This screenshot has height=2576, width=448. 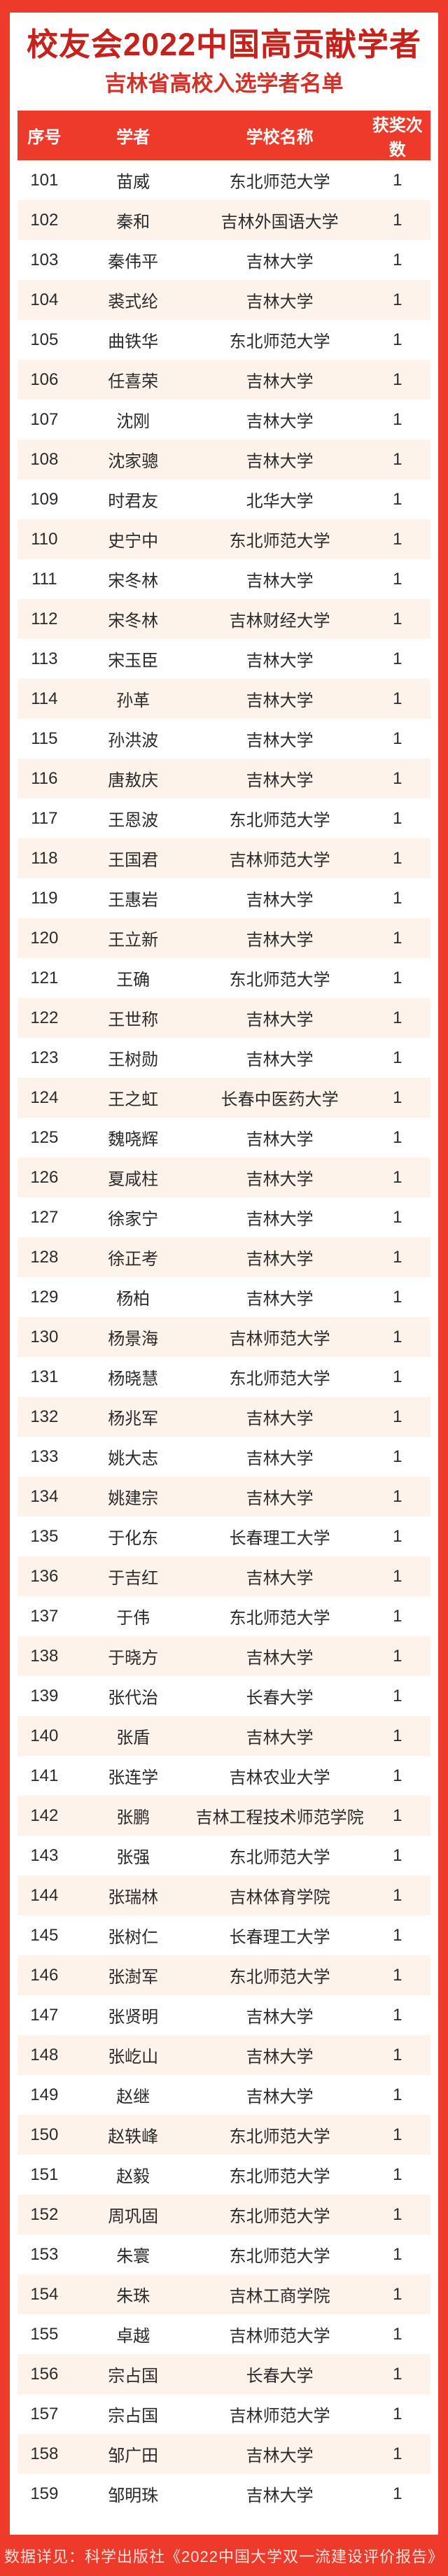 What do you see at coordinates (279, 1099) in the screenshot?
I see `cell-school: 长春中医药大学` at bounding box center [279, 1099].